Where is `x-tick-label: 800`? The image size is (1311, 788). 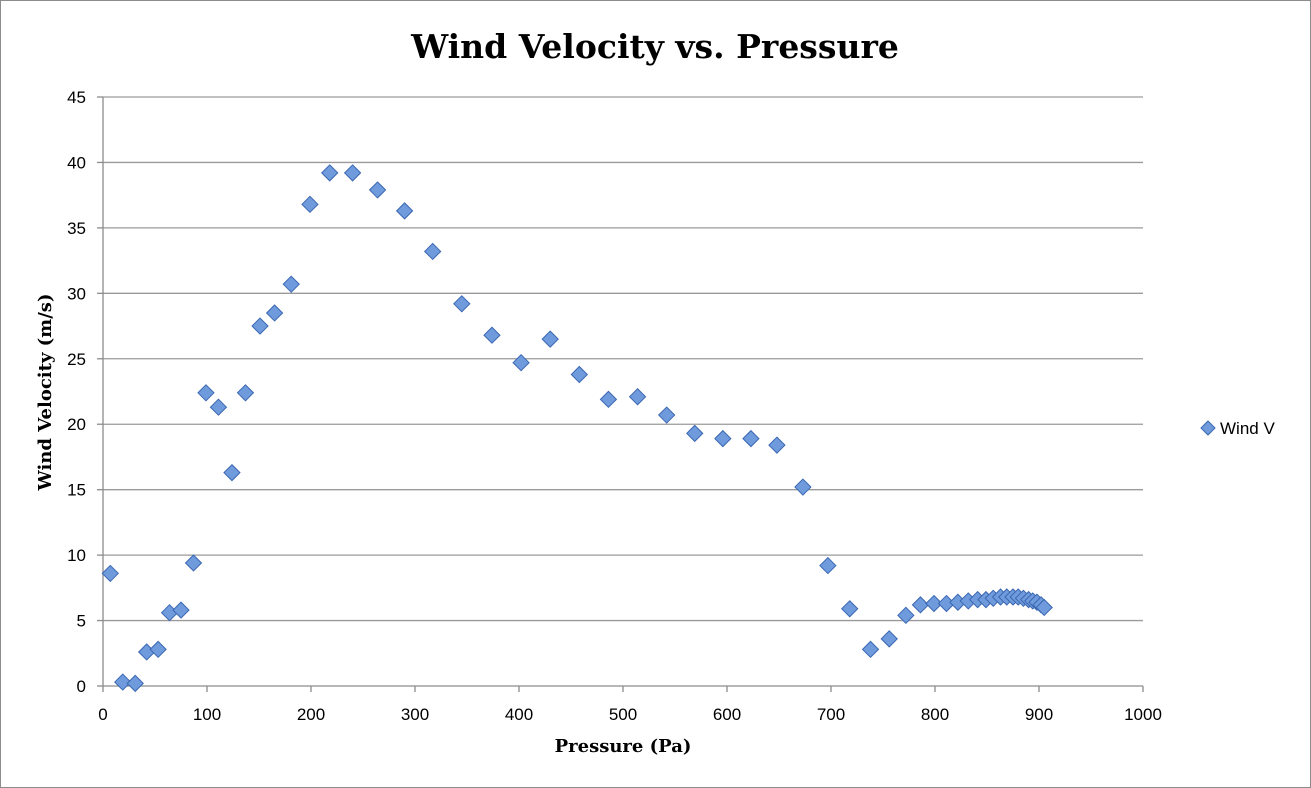
x-tick-label: 800 is located at coordinates (935, 714).